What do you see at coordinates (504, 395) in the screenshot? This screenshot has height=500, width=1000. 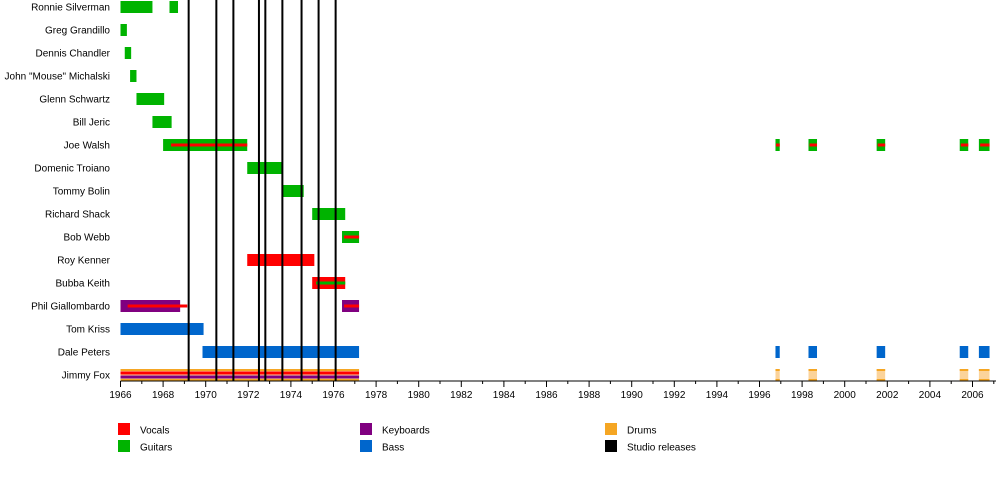 I see `tick-label-1984: 1984` at bounding box center [504, 395].